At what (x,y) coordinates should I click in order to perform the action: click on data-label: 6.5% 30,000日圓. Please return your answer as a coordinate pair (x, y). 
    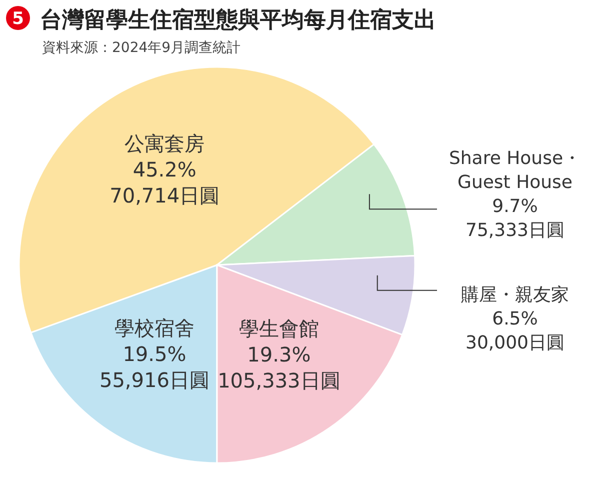
    Looking at the image, I should click on (515, 331).